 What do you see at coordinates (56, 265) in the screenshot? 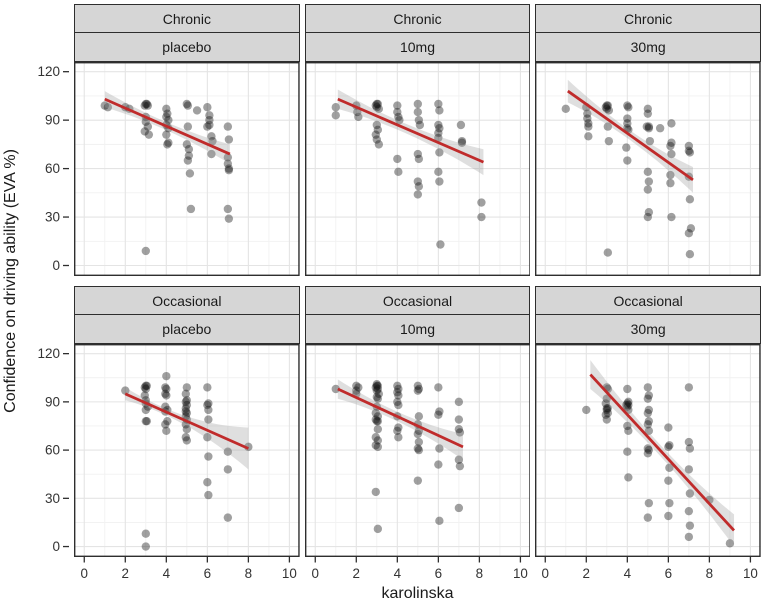
I see `y-tick-label: 0` at bounding box center [56, 265].